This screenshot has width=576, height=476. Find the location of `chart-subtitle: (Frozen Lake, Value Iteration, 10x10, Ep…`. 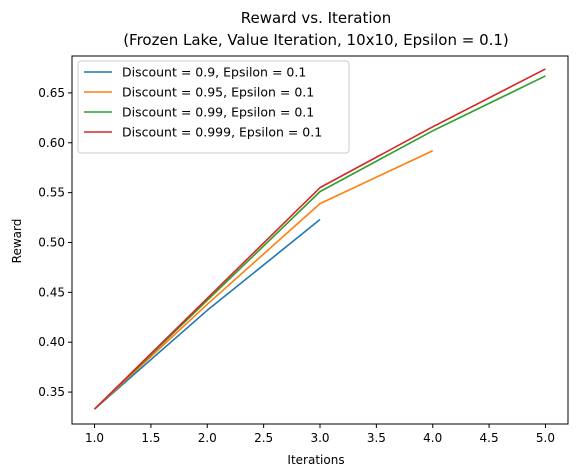

chart-subtitle: (Frozen Lake, Value Iteration, 10x10, Ep… is located at coordinates (316, 40).